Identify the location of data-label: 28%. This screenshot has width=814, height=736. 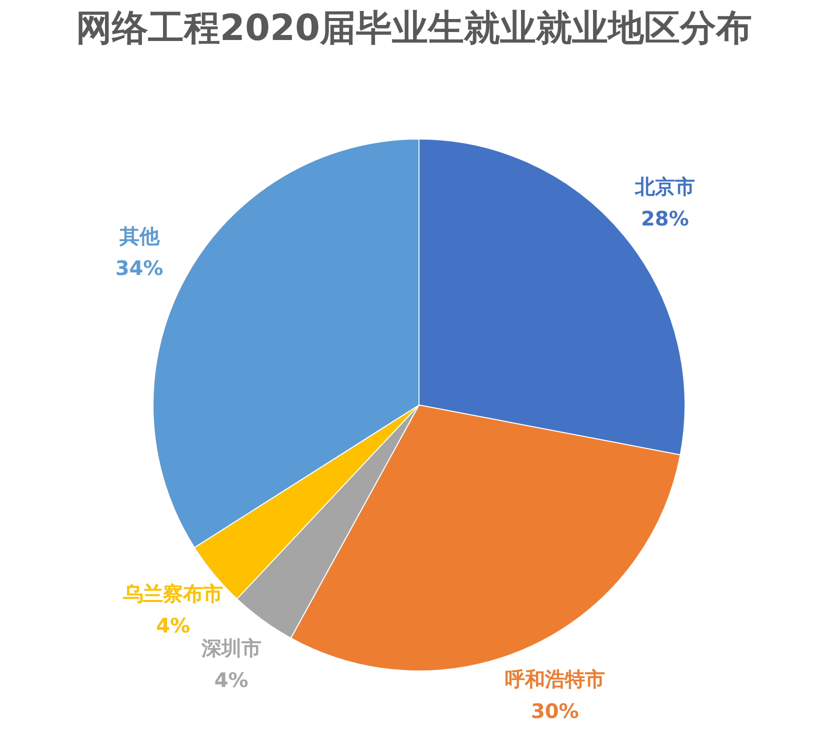
(665, 218).